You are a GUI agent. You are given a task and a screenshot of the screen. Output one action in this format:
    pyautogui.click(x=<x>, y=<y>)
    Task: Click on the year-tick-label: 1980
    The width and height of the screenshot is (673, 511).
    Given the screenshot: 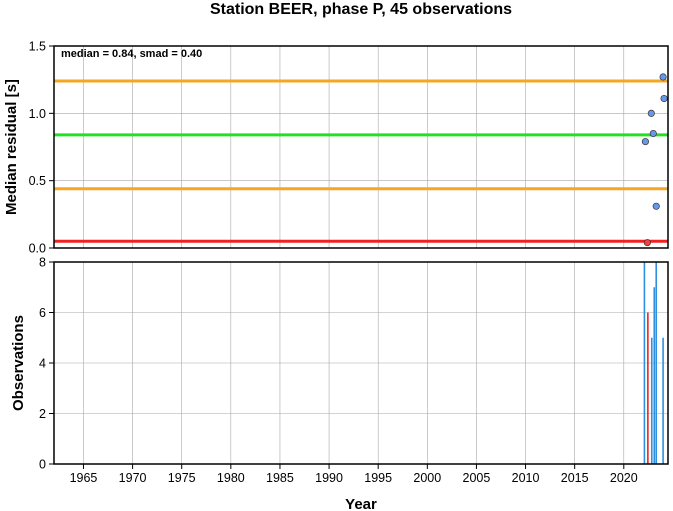 What is the action you would take?
    pyautogui.click(x=231, y=478)
    